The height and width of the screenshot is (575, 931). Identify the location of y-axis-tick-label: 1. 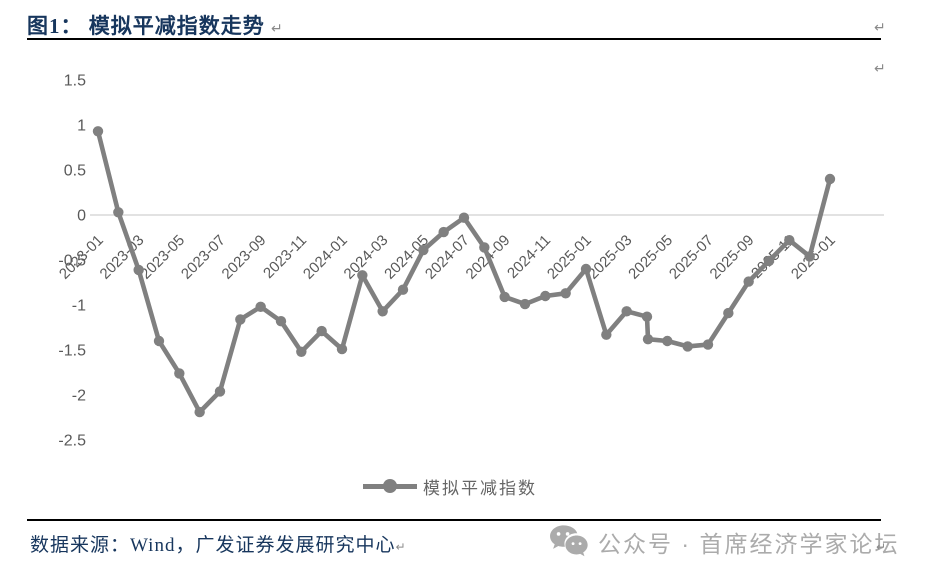
(81, 126).